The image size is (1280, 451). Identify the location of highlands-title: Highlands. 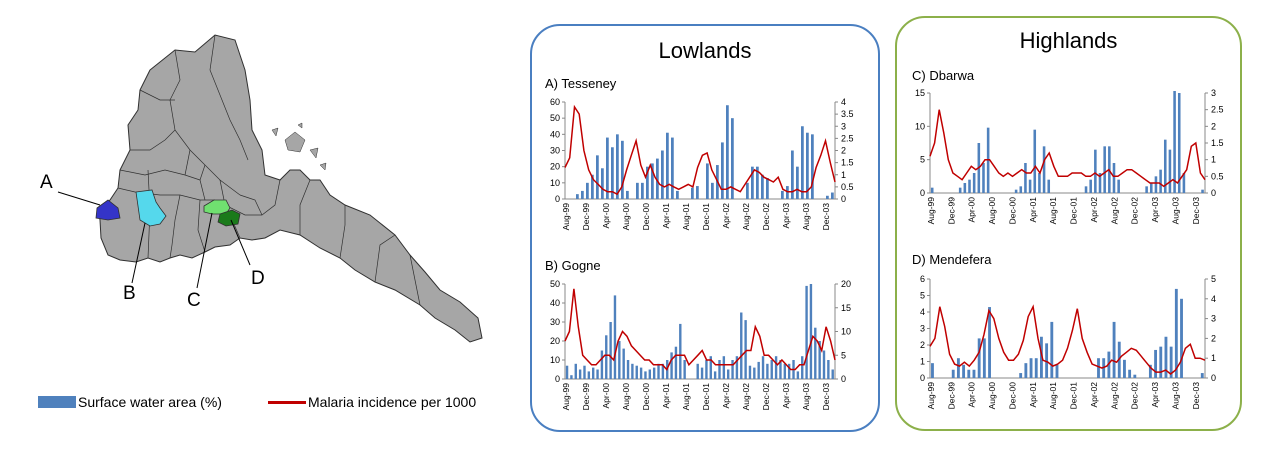
(1068, 40).